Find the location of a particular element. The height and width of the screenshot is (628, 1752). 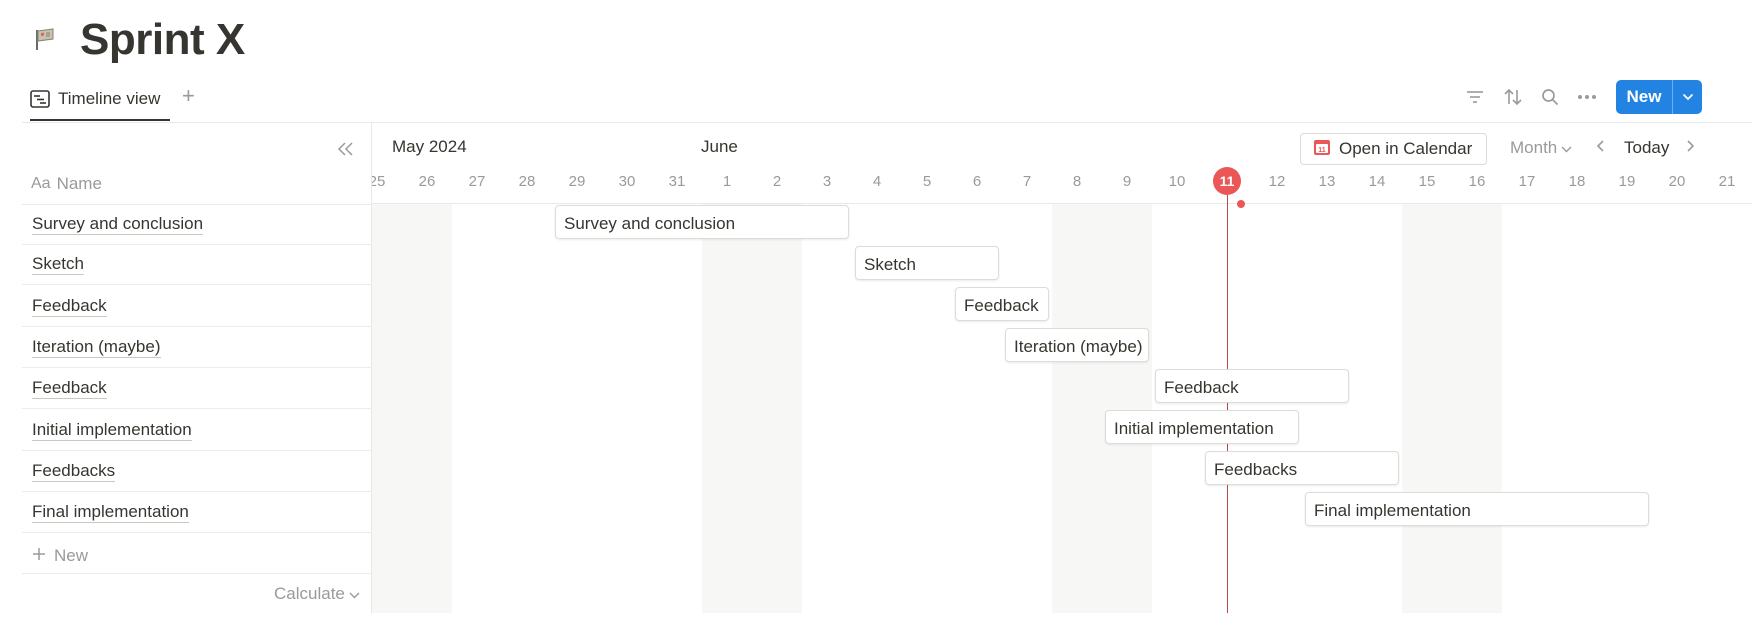

tab-underline is located at coordinates (100, 120).